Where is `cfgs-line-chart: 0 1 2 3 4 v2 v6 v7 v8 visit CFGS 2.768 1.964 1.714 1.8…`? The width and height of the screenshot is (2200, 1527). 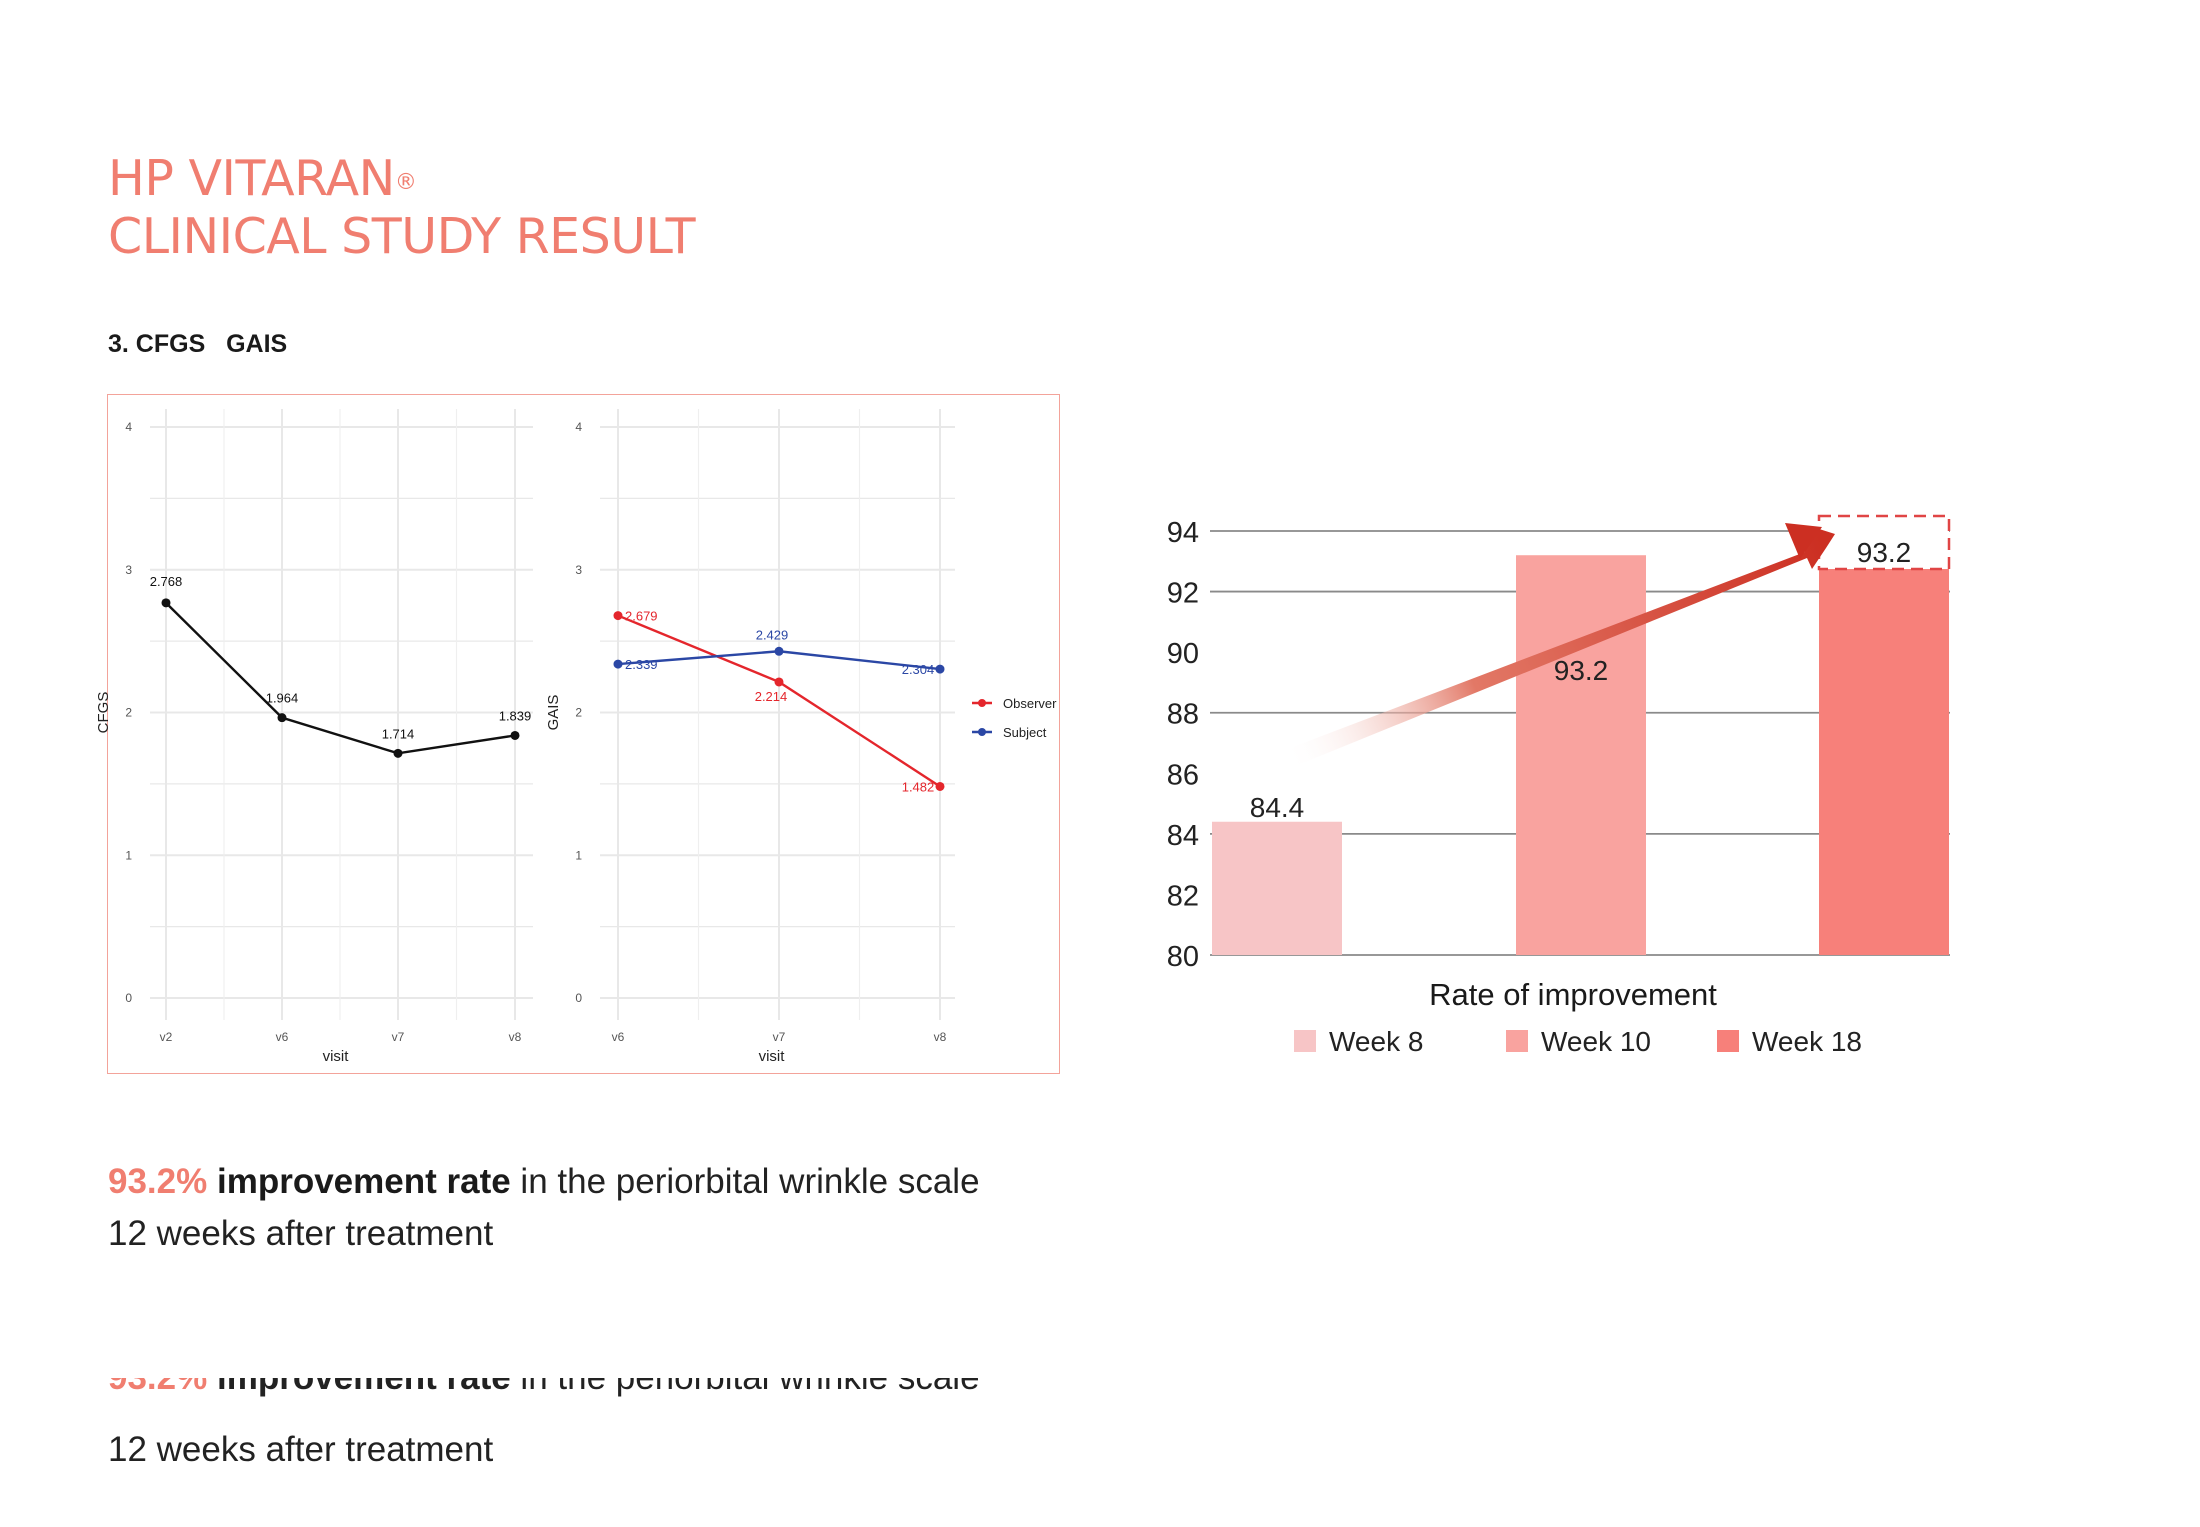 cfgs-line-chart: 0 1 2 3 4 v2 v6 v7 v8 visit CFGS 2.768 1.964 1.714 1.8… is located at coordinates (314, 737).